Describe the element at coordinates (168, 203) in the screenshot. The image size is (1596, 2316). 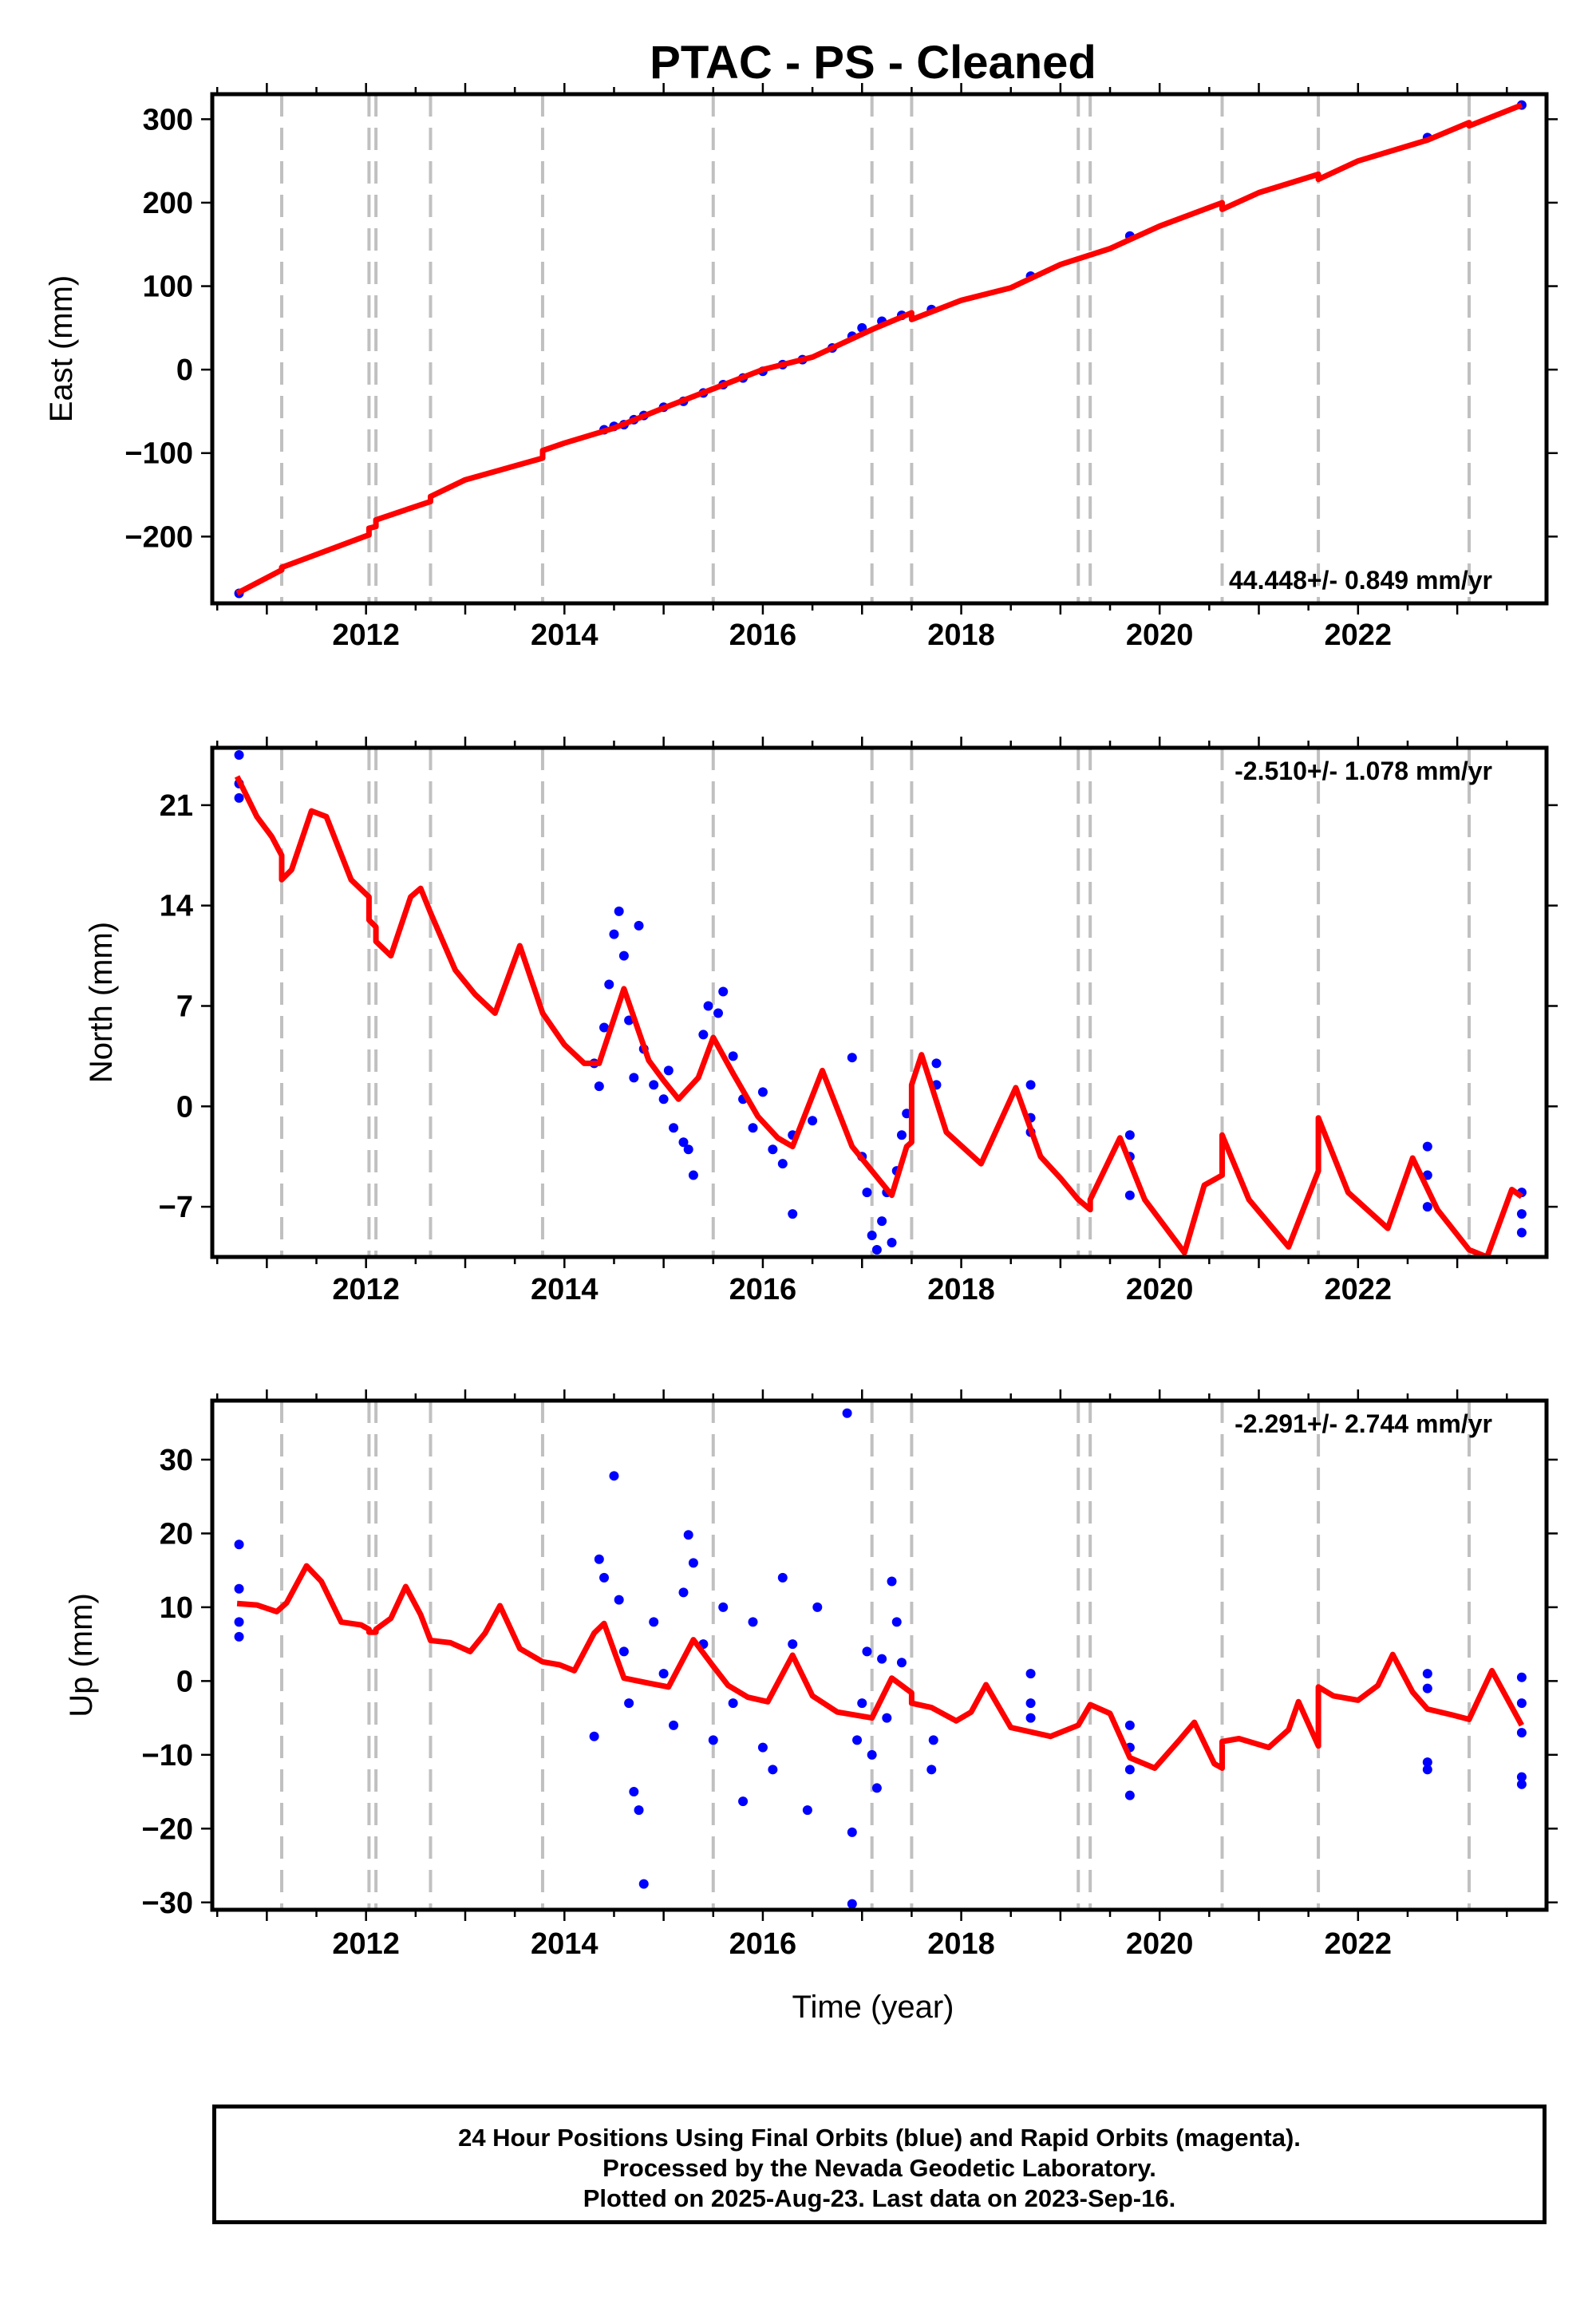
I see `y-tick-label: 200` at that location.